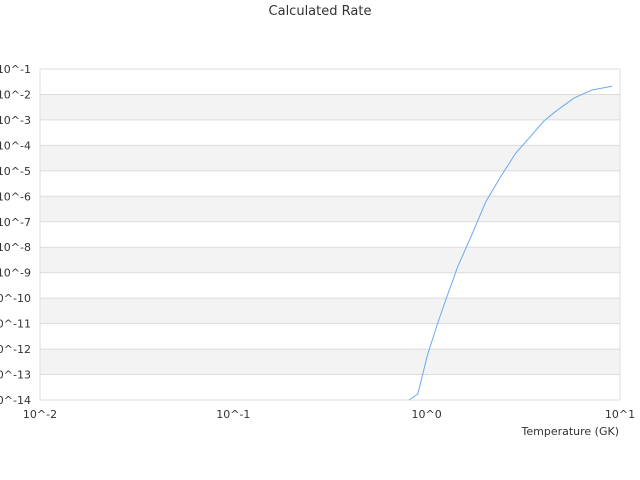  Describe the element at coordinates (15, 171) in the screenshot. I see `y-tick-label: 10^-5` at that location.